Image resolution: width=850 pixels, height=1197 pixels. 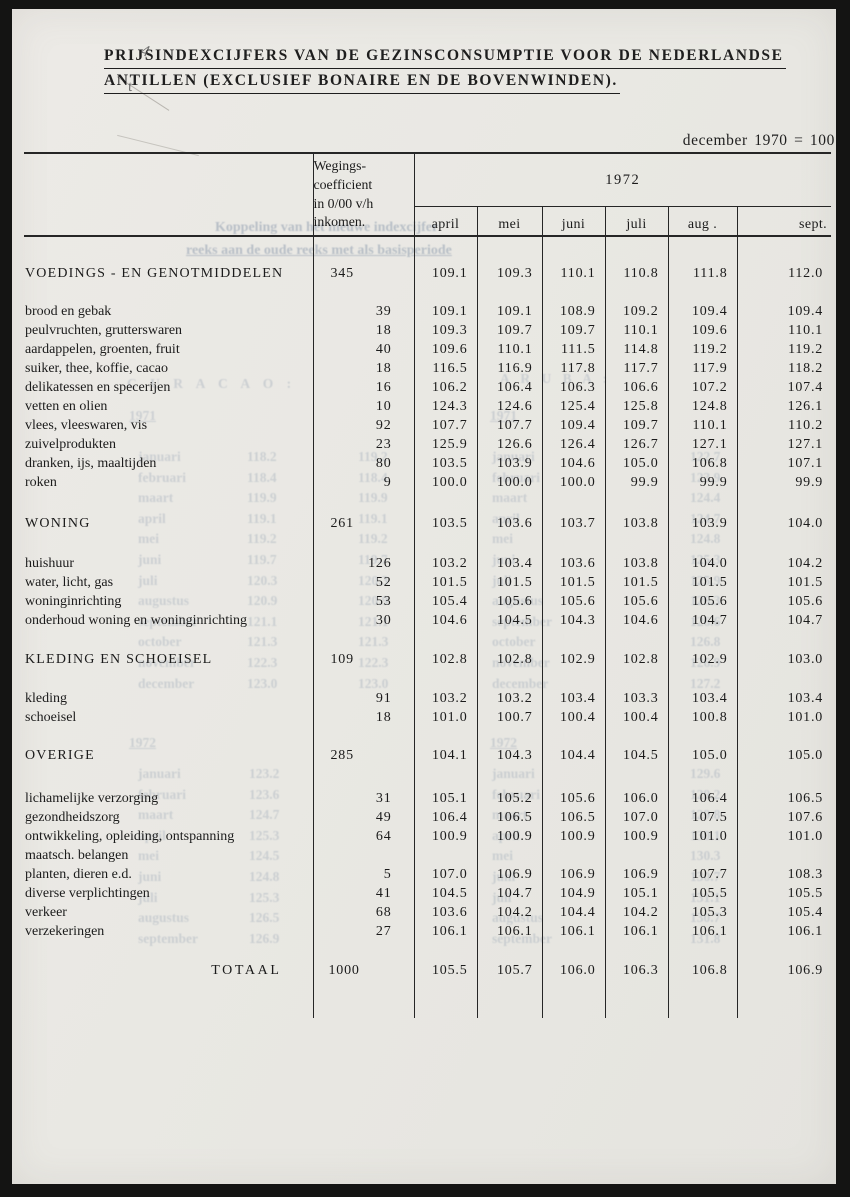 I want to click on row-label: vlees, vleeswaren, vis, so click(x=86, y=425).